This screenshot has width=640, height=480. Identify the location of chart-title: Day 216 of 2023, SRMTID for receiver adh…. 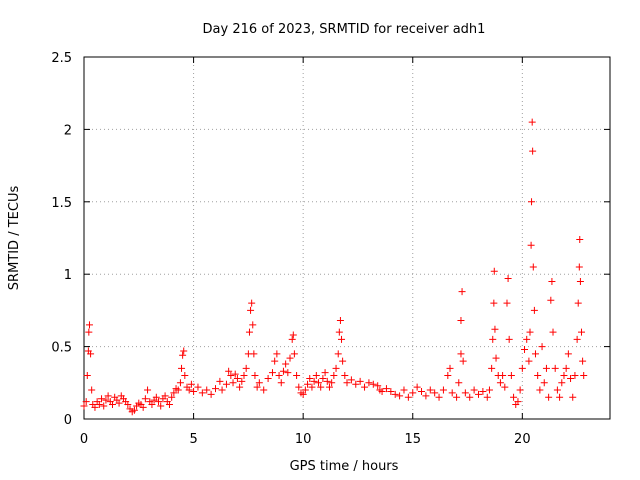
(344, 29).